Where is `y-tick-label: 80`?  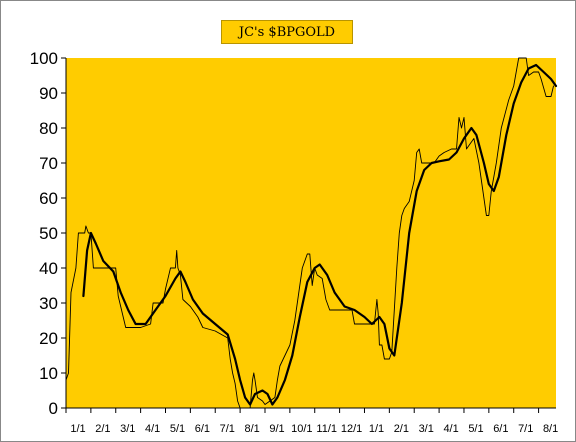 y-tick-label: 80 is located at coordinates (48, 128).